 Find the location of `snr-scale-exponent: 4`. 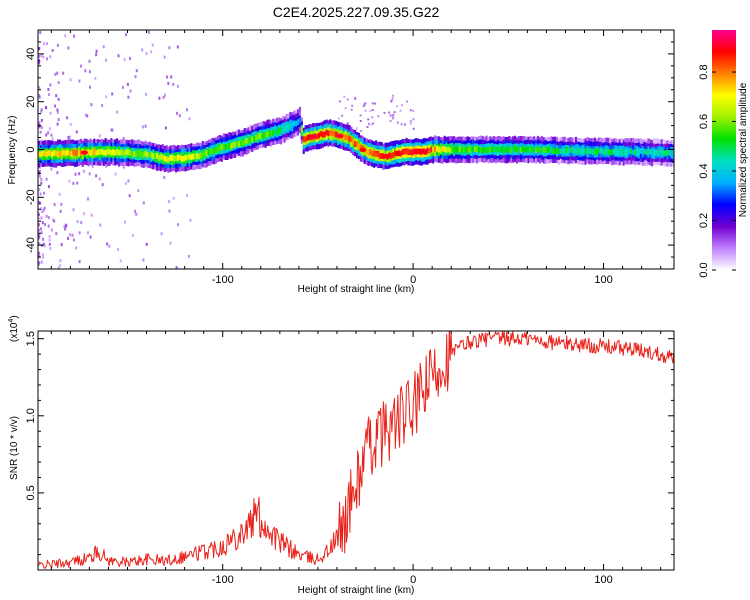

snr-scale-exponent: 4 is located at coordinates (11, 321).